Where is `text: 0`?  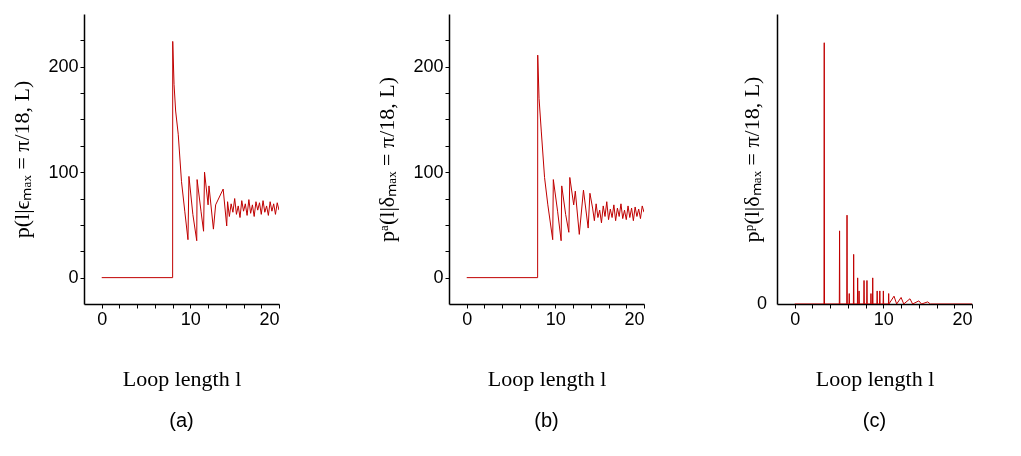 text: 0 is located at coordinates (761, 303).